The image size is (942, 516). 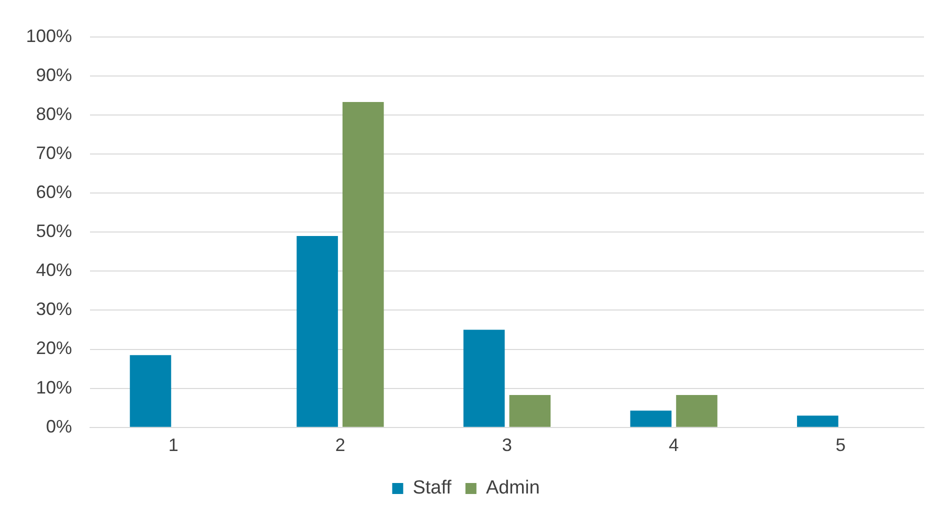 I want to click on y-tick-label: 90%, so click(x=54, y=74).